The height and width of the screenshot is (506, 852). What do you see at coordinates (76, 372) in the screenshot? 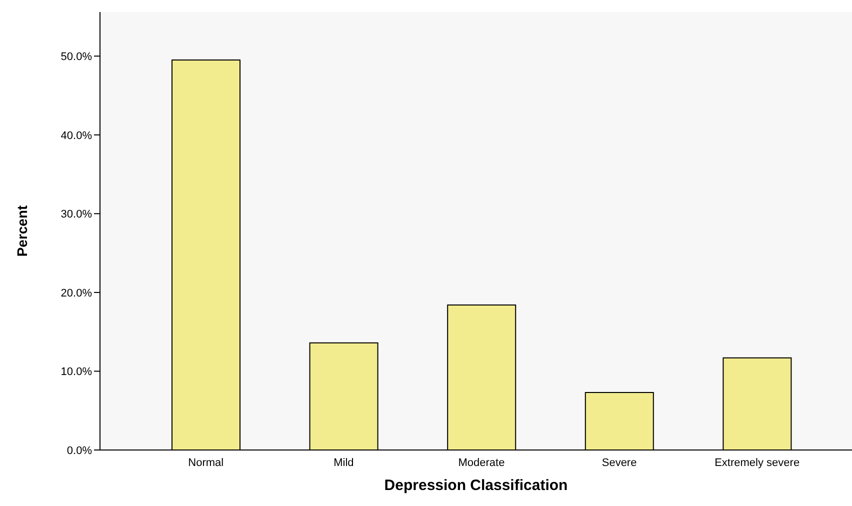
I see `y-tick-label: 10.0%` at bounding box center [76, 372].